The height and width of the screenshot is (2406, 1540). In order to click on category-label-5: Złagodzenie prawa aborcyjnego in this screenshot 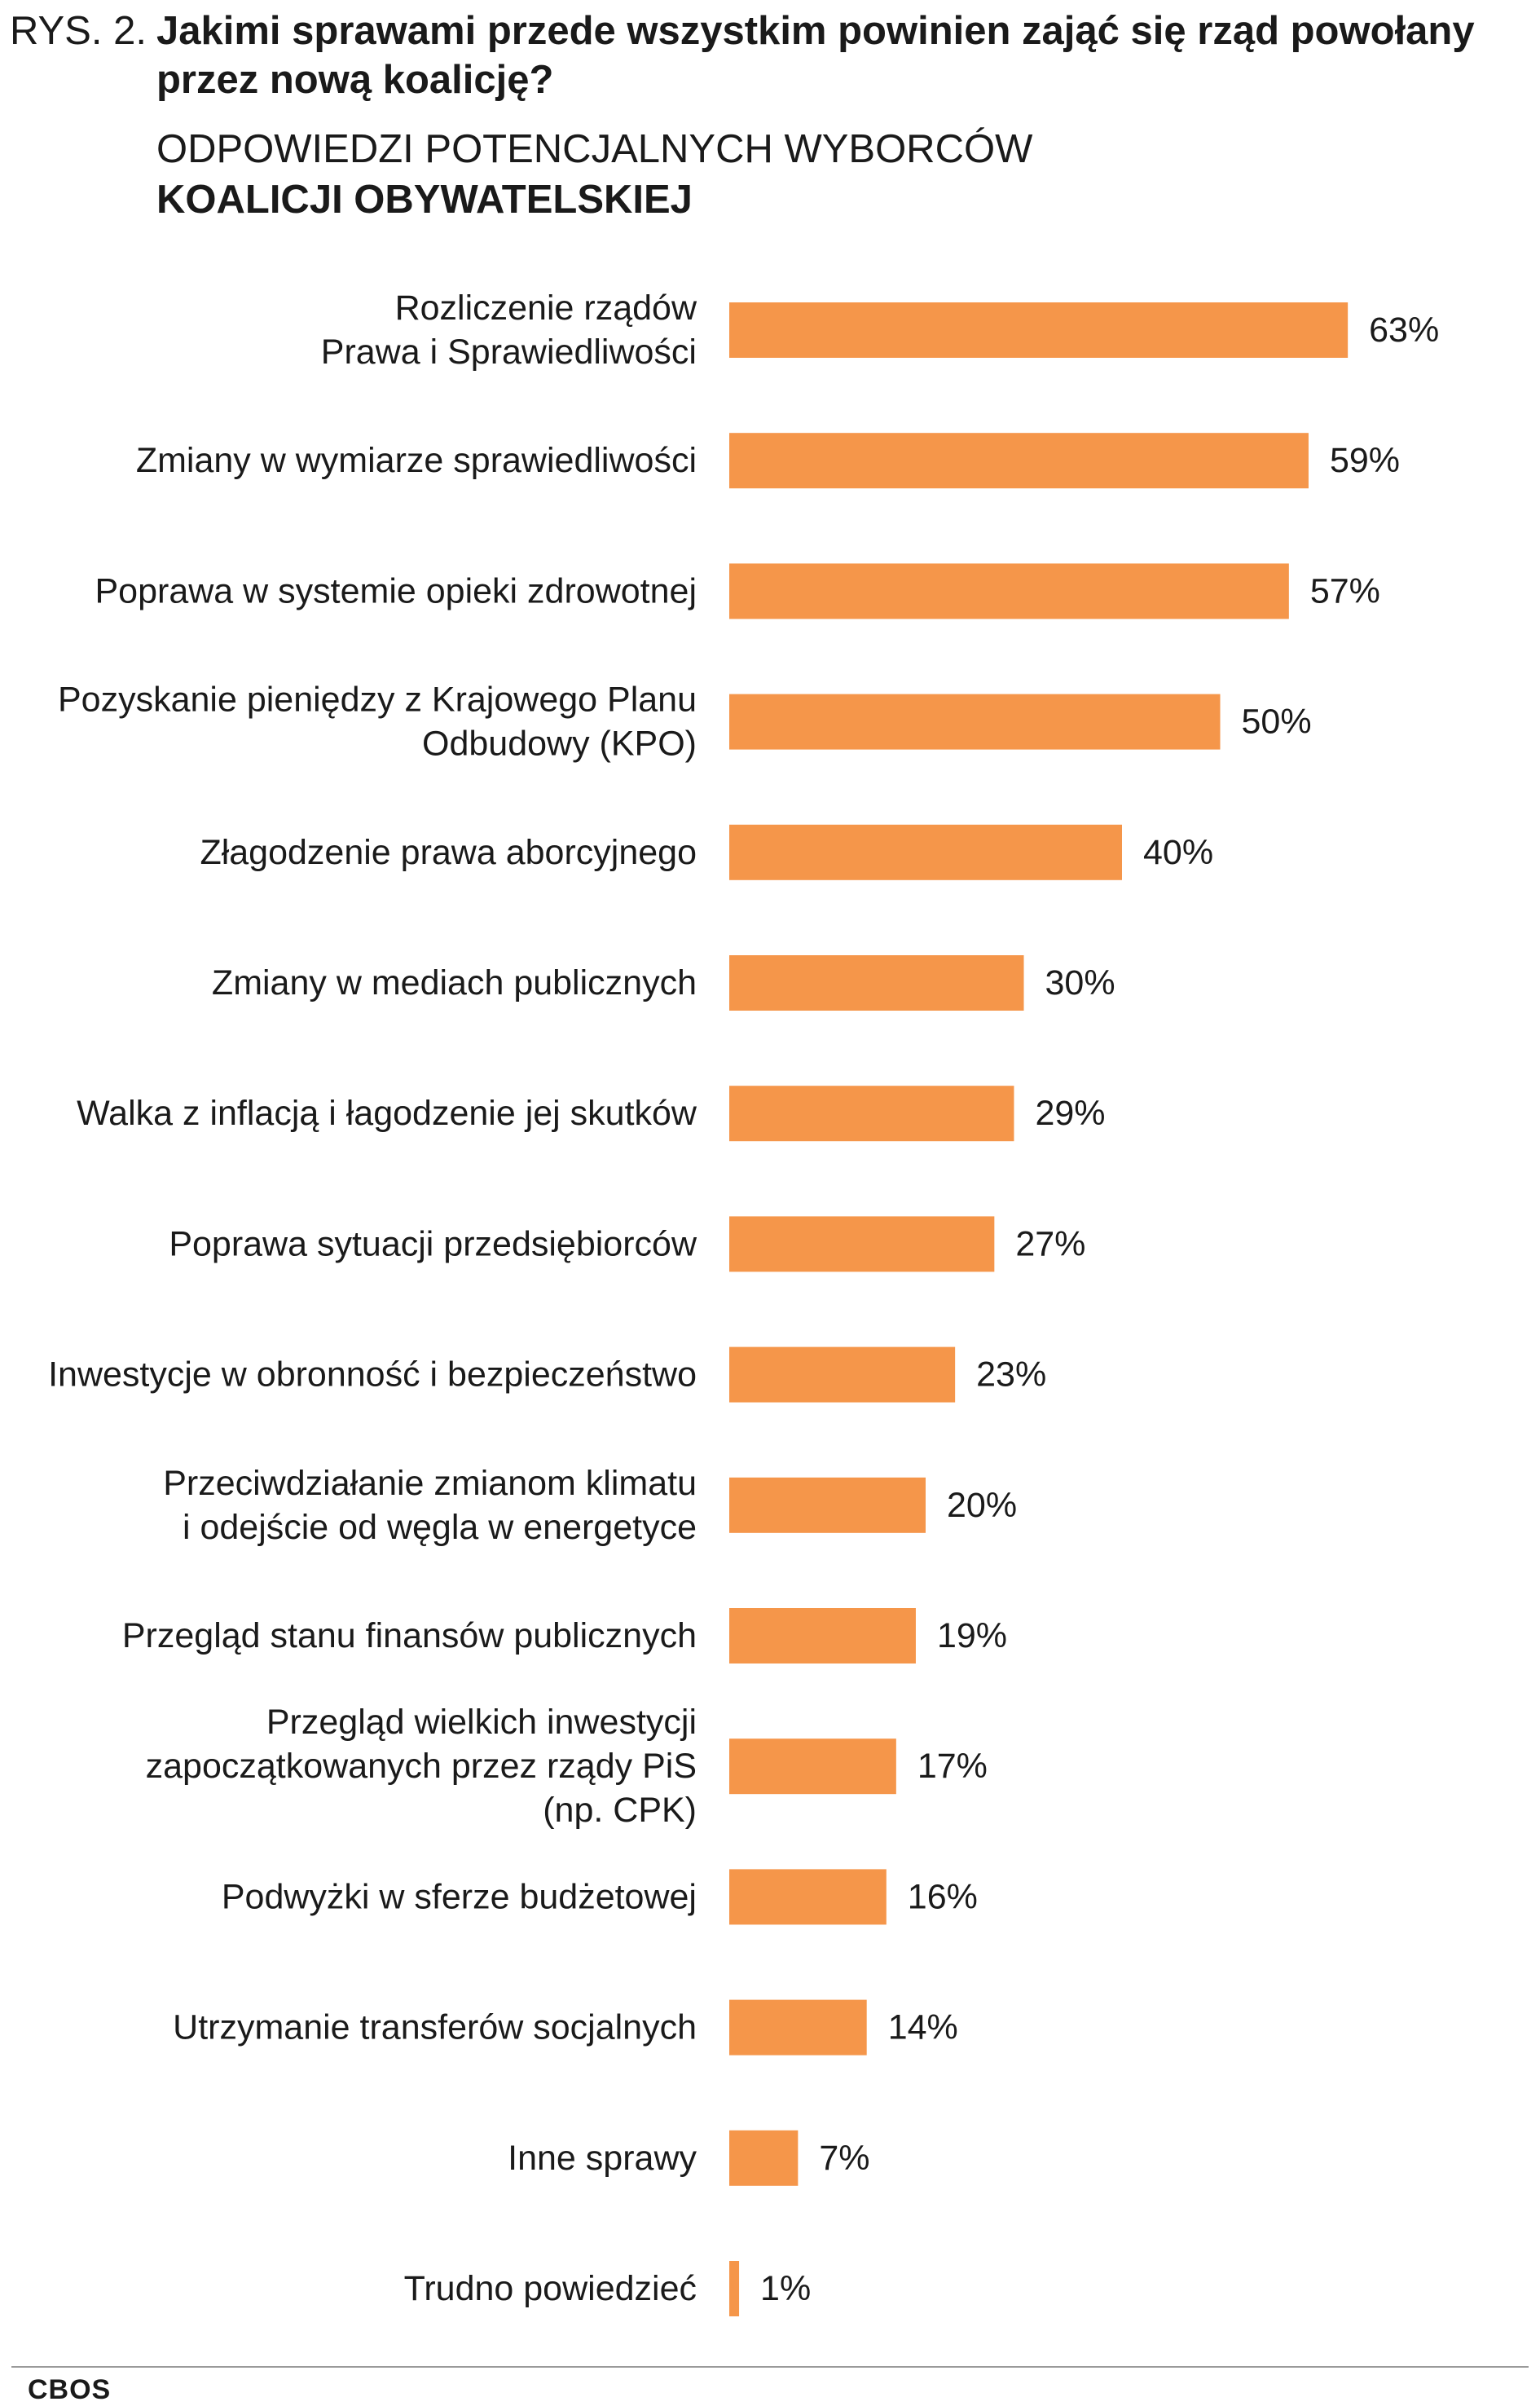, I will do `click(448, 852)`.